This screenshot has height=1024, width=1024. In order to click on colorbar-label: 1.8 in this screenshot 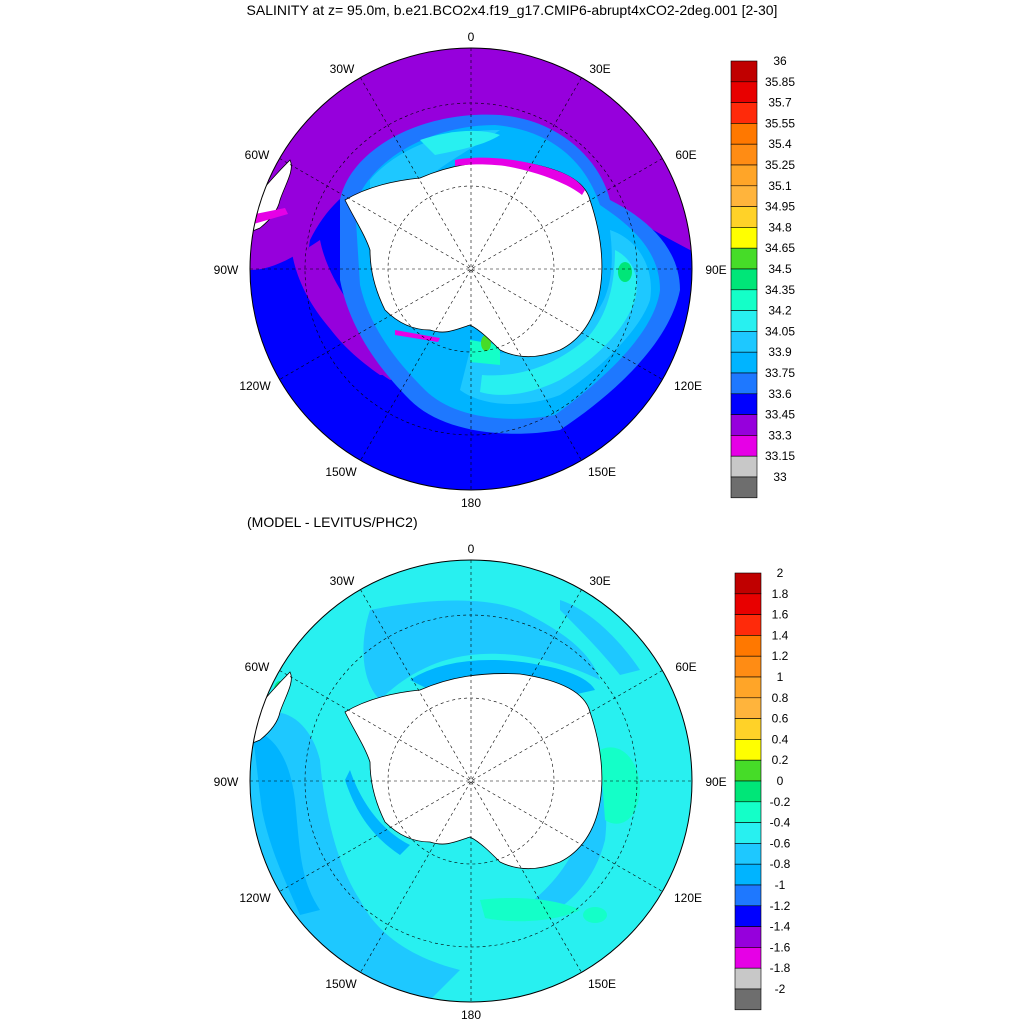, I will do `click(780, 594)`.